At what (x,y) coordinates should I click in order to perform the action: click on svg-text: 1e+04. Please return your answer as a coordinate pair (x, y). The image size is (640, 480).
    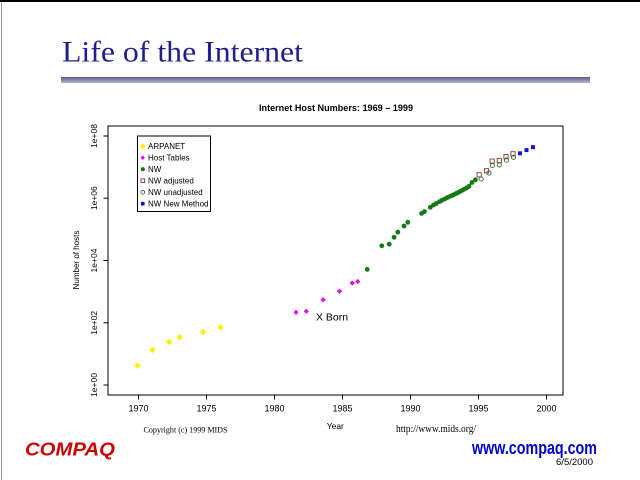
    Looking at the image, I should click on (94, 260).